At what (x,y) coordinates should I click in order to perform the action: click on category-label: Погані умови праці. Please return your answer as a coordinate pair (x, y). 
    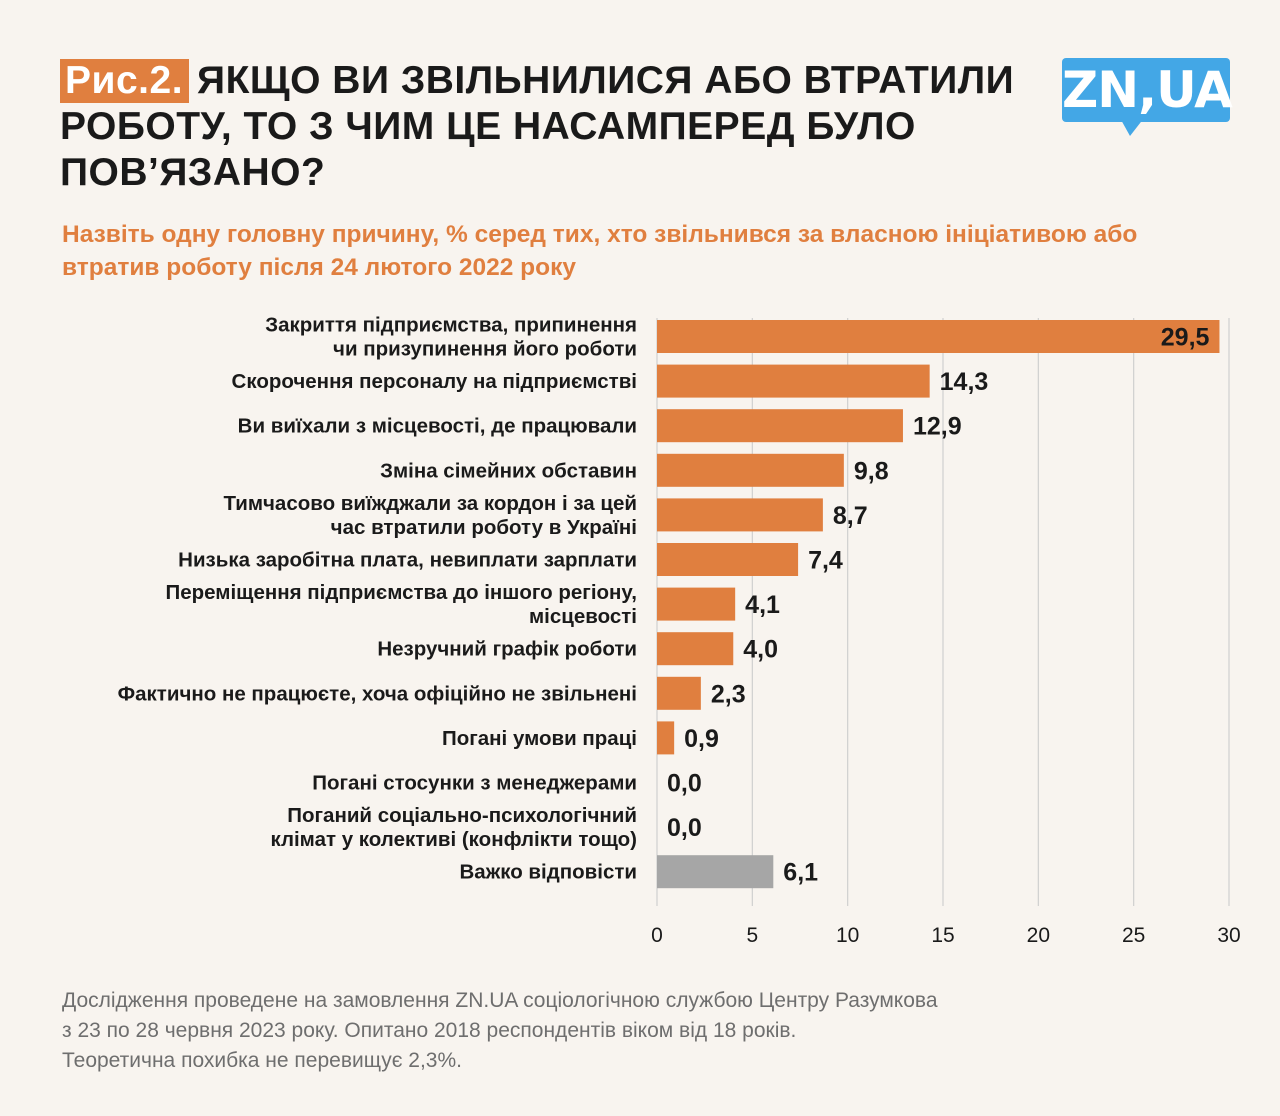
    Looking at the image, I should click on (539, 738).